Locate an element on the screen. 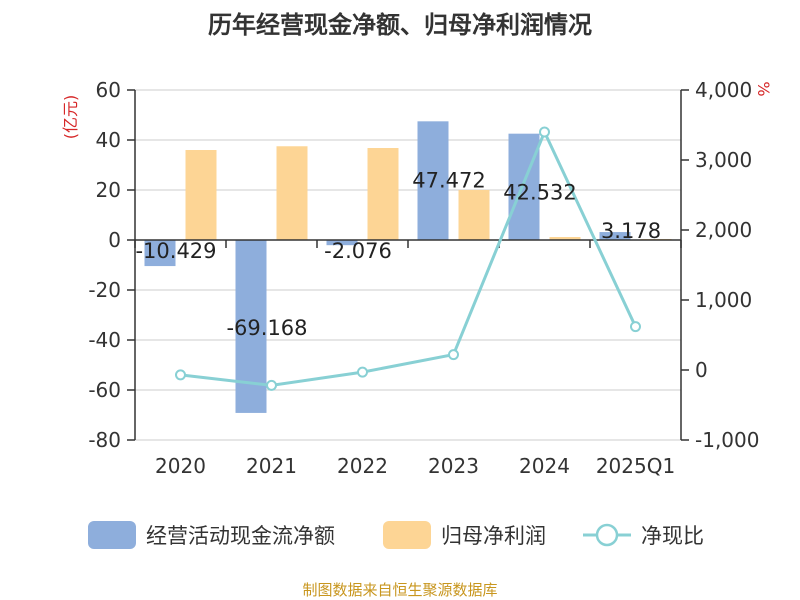 The width and height of the screenshot is (800, 600). x-category-label: 2020 is located at coordinates (180, 466).